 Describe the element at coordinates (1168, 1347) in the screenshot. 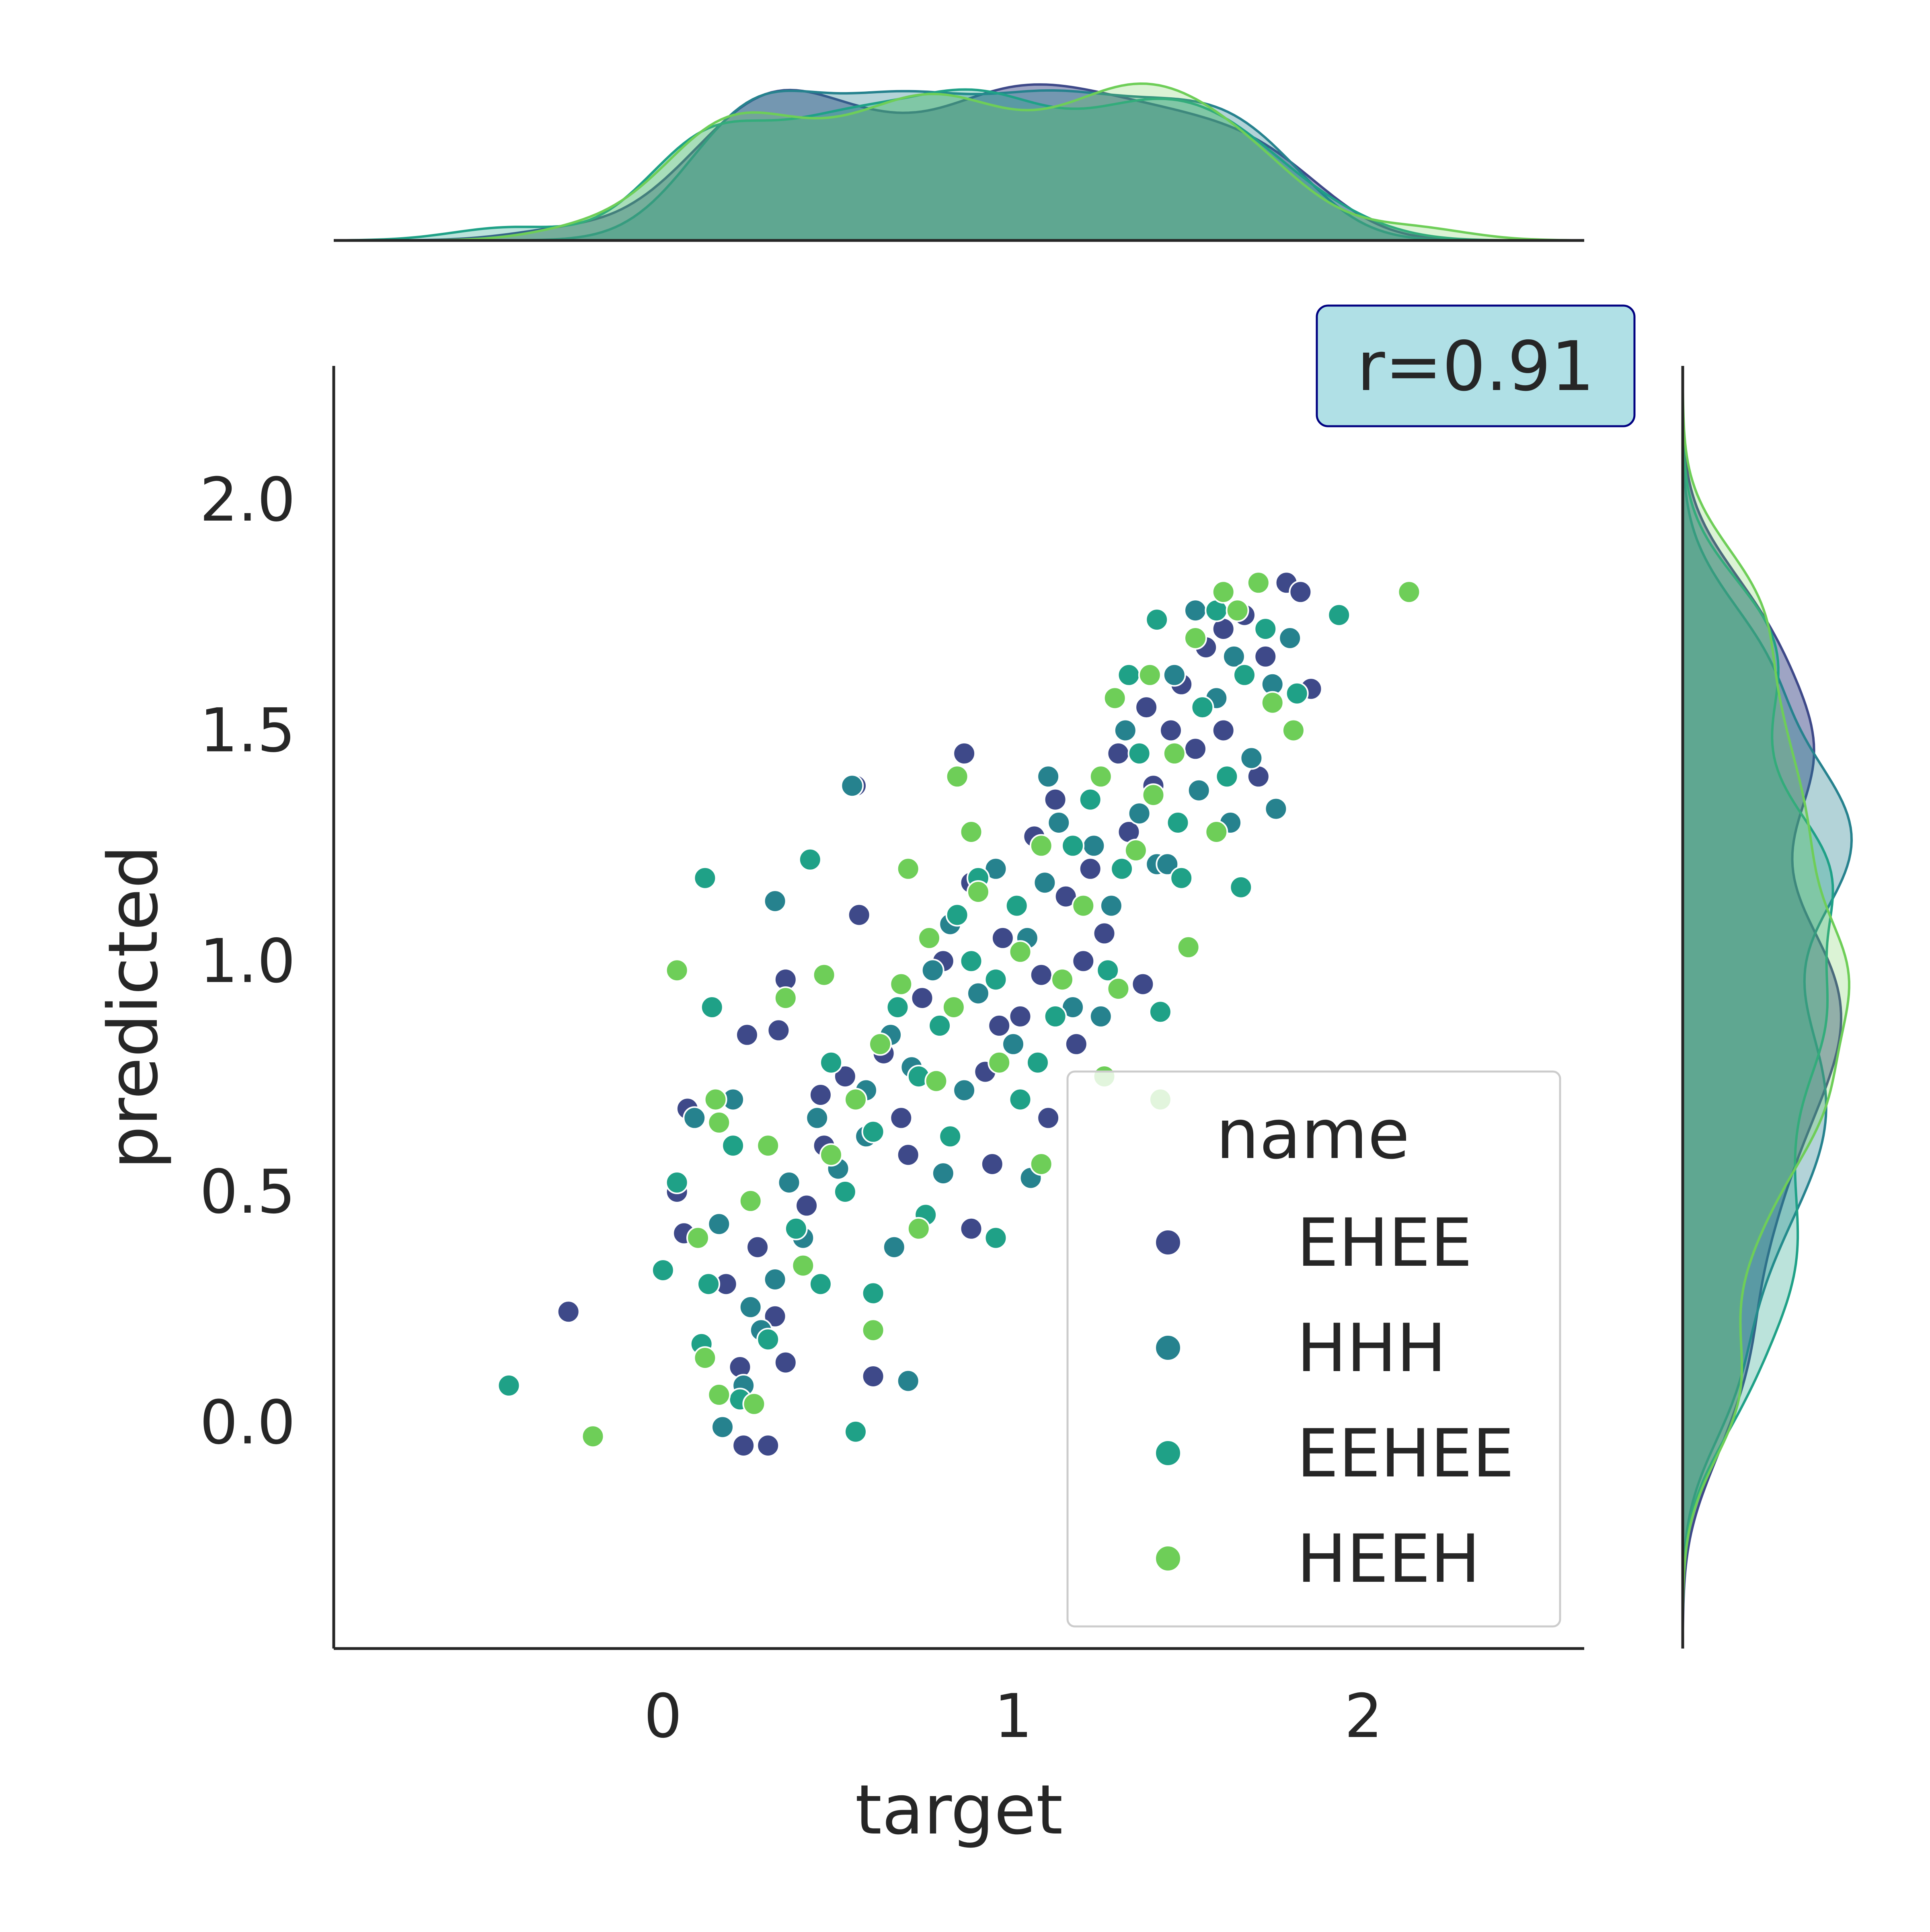

I see `legend-marker` at that location.